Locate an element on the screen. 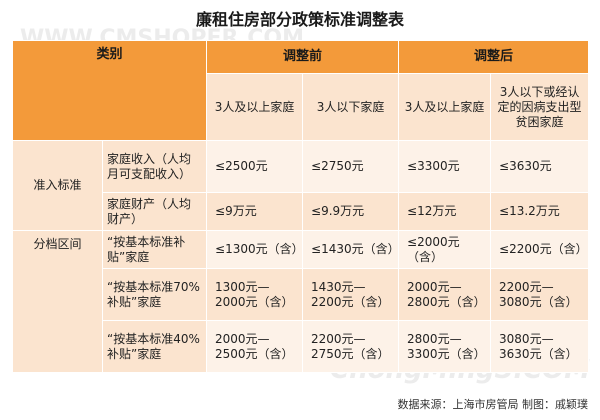  table-cell: ≤2500元 is located at coordinates (255, 166).